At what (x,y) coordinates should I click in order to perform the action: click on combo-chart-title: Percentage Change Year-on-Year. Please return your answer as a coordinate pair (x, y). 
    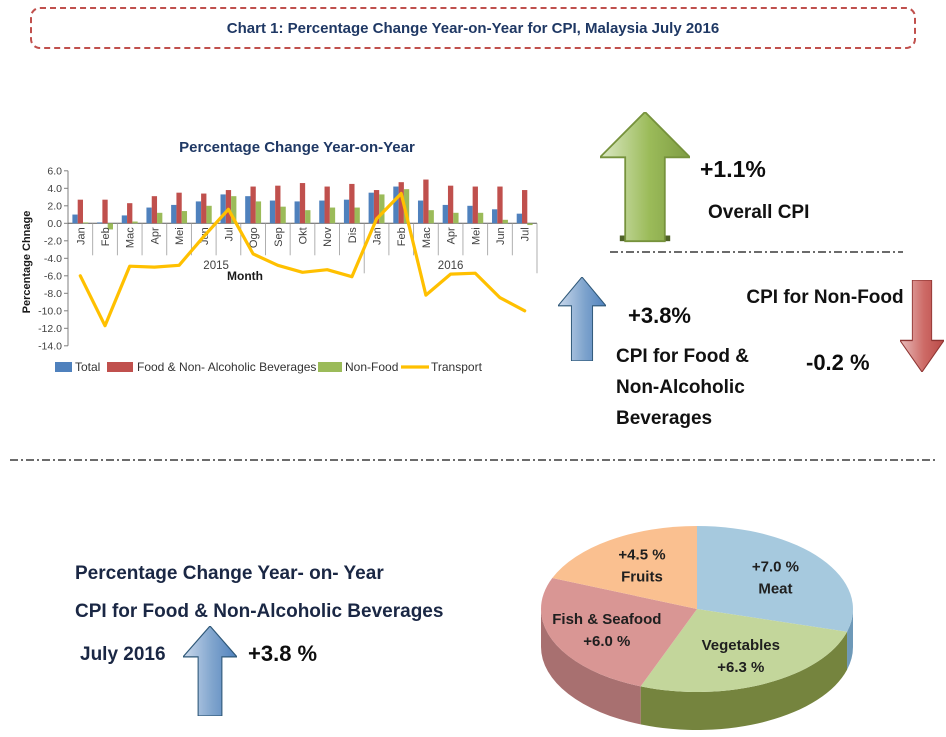
    Looking at the image, I should click on (297, 147).